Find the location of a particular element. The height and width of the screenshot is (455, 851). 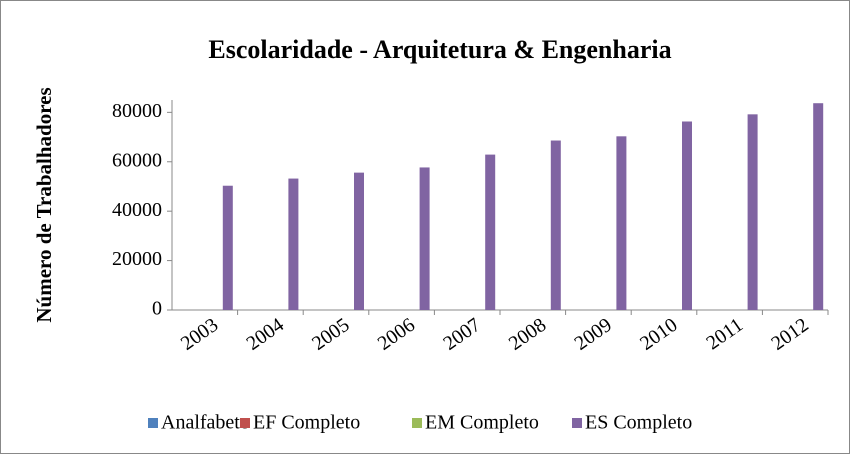

y-axis-label: Número de Trabalhadores is located at coordinates (44, 204).